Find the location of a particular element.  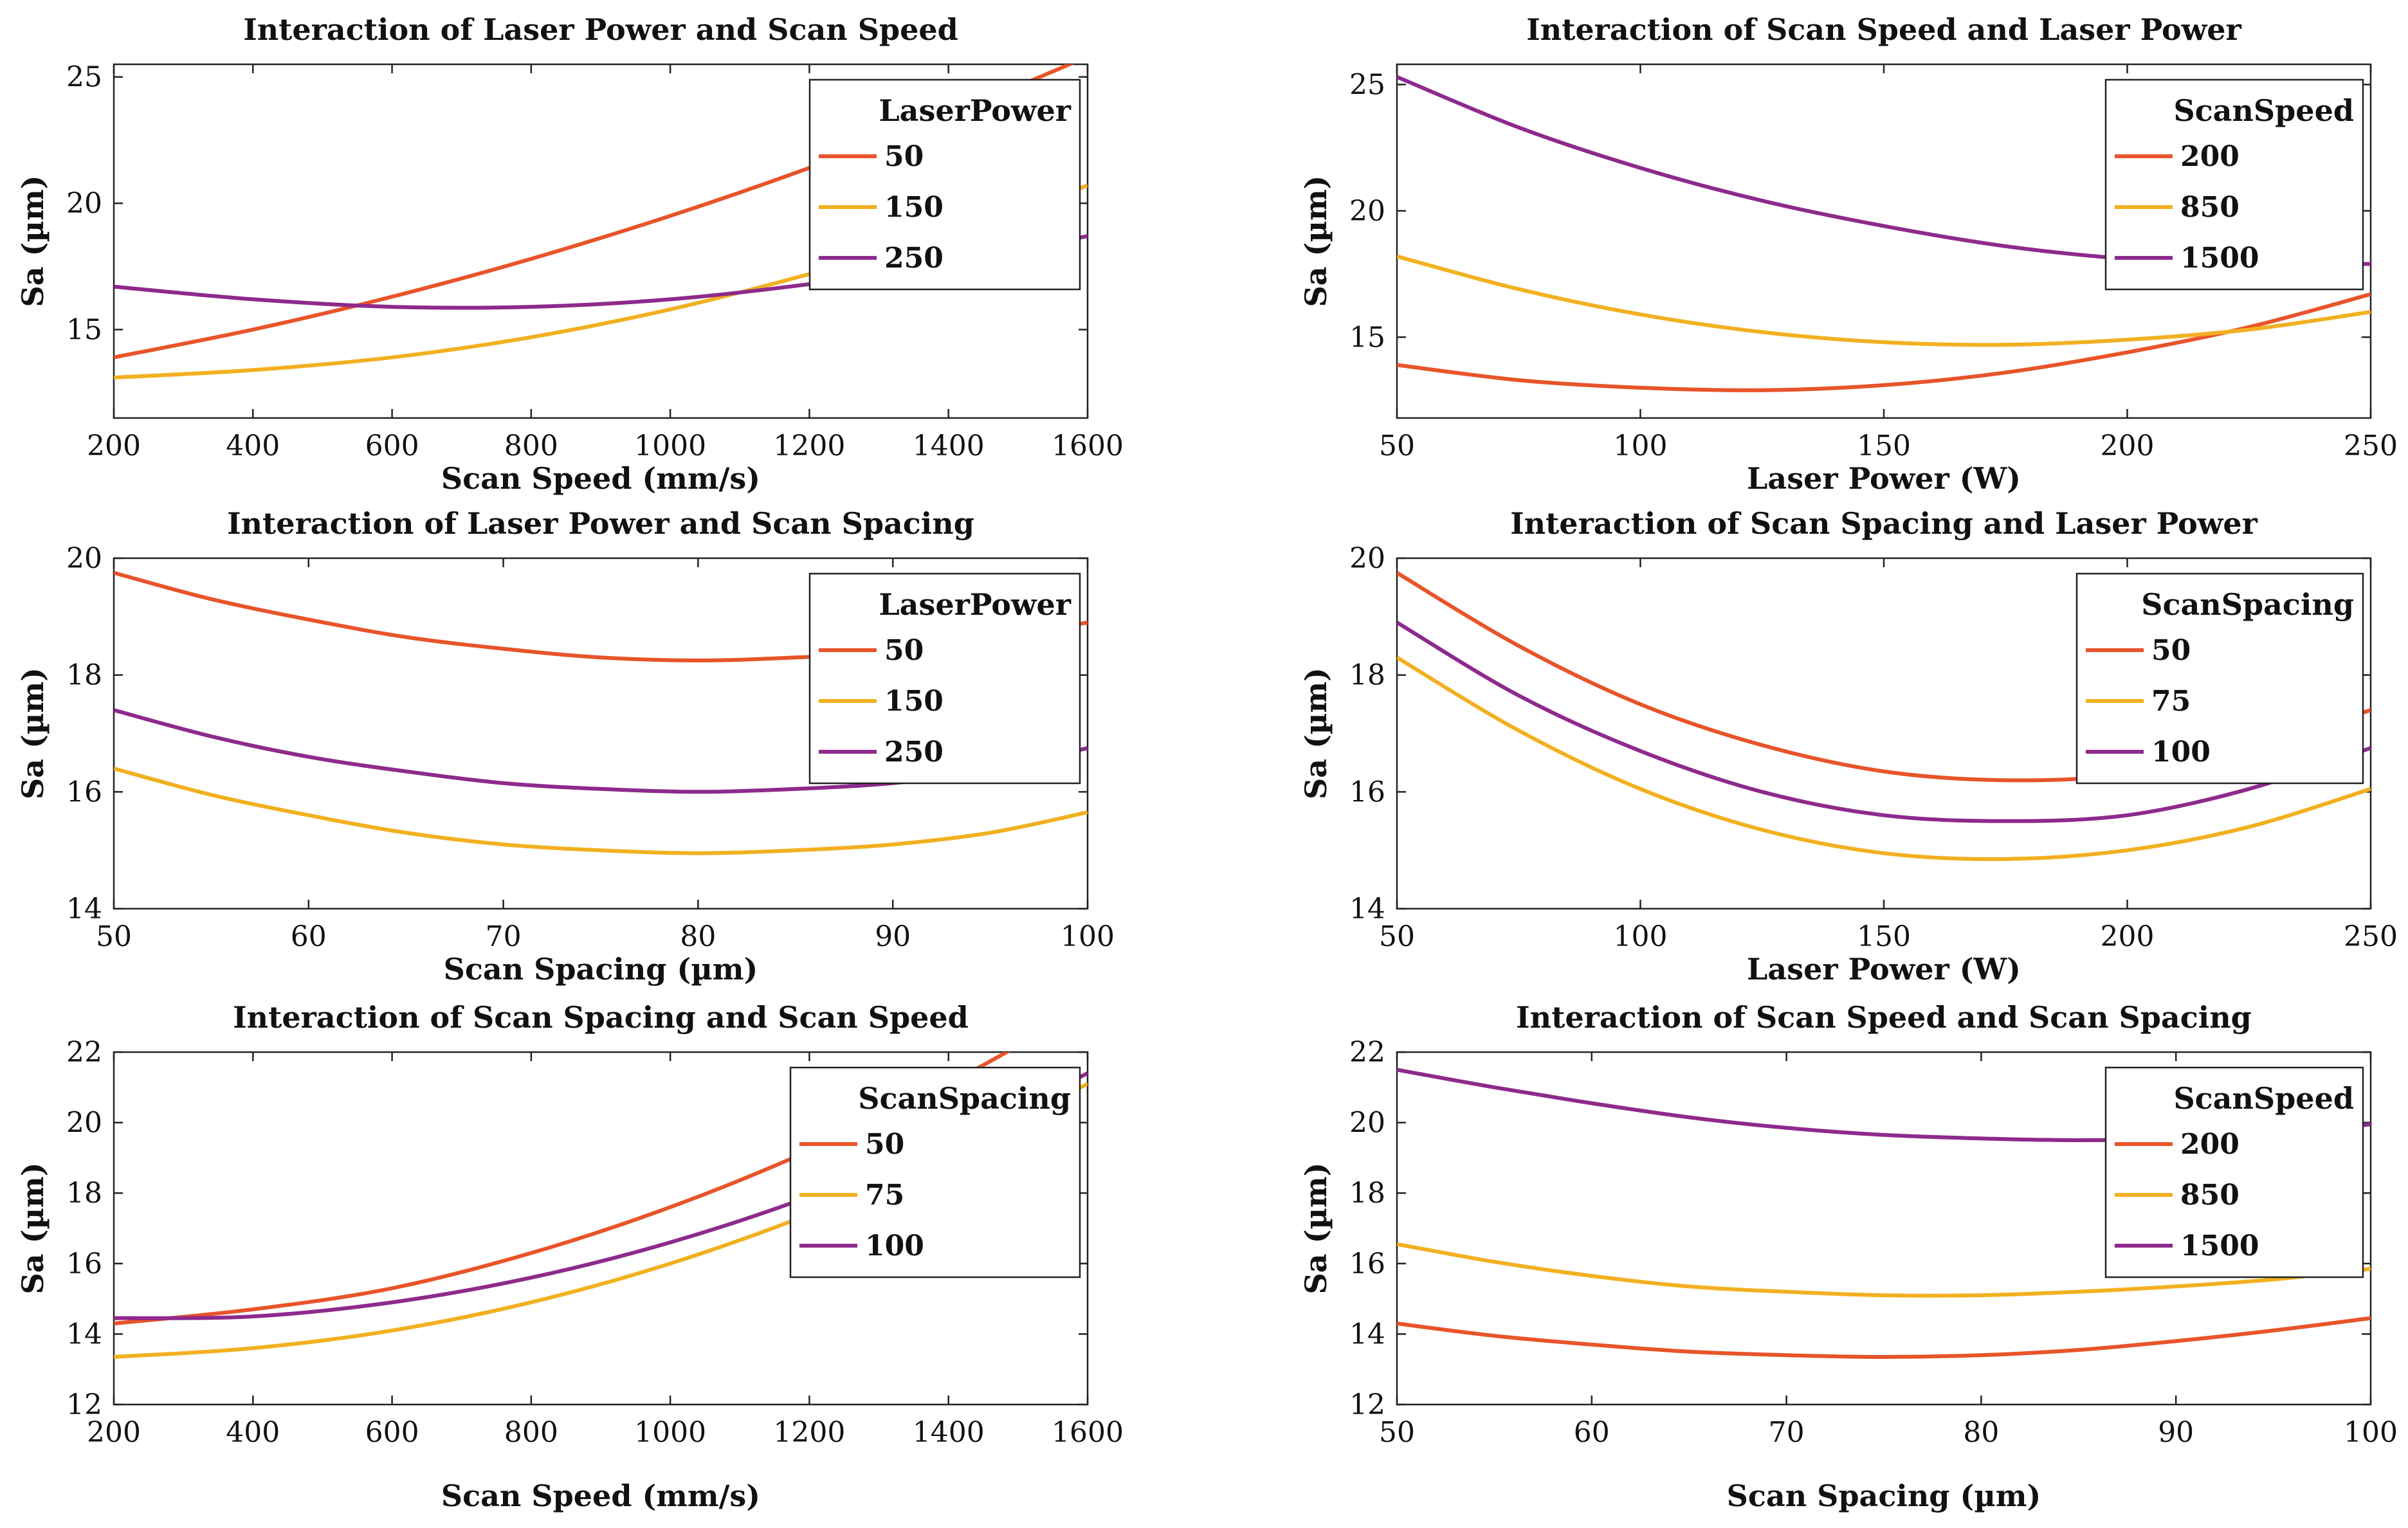

x-tick-label: 800 is located at coordinates (531, 446).